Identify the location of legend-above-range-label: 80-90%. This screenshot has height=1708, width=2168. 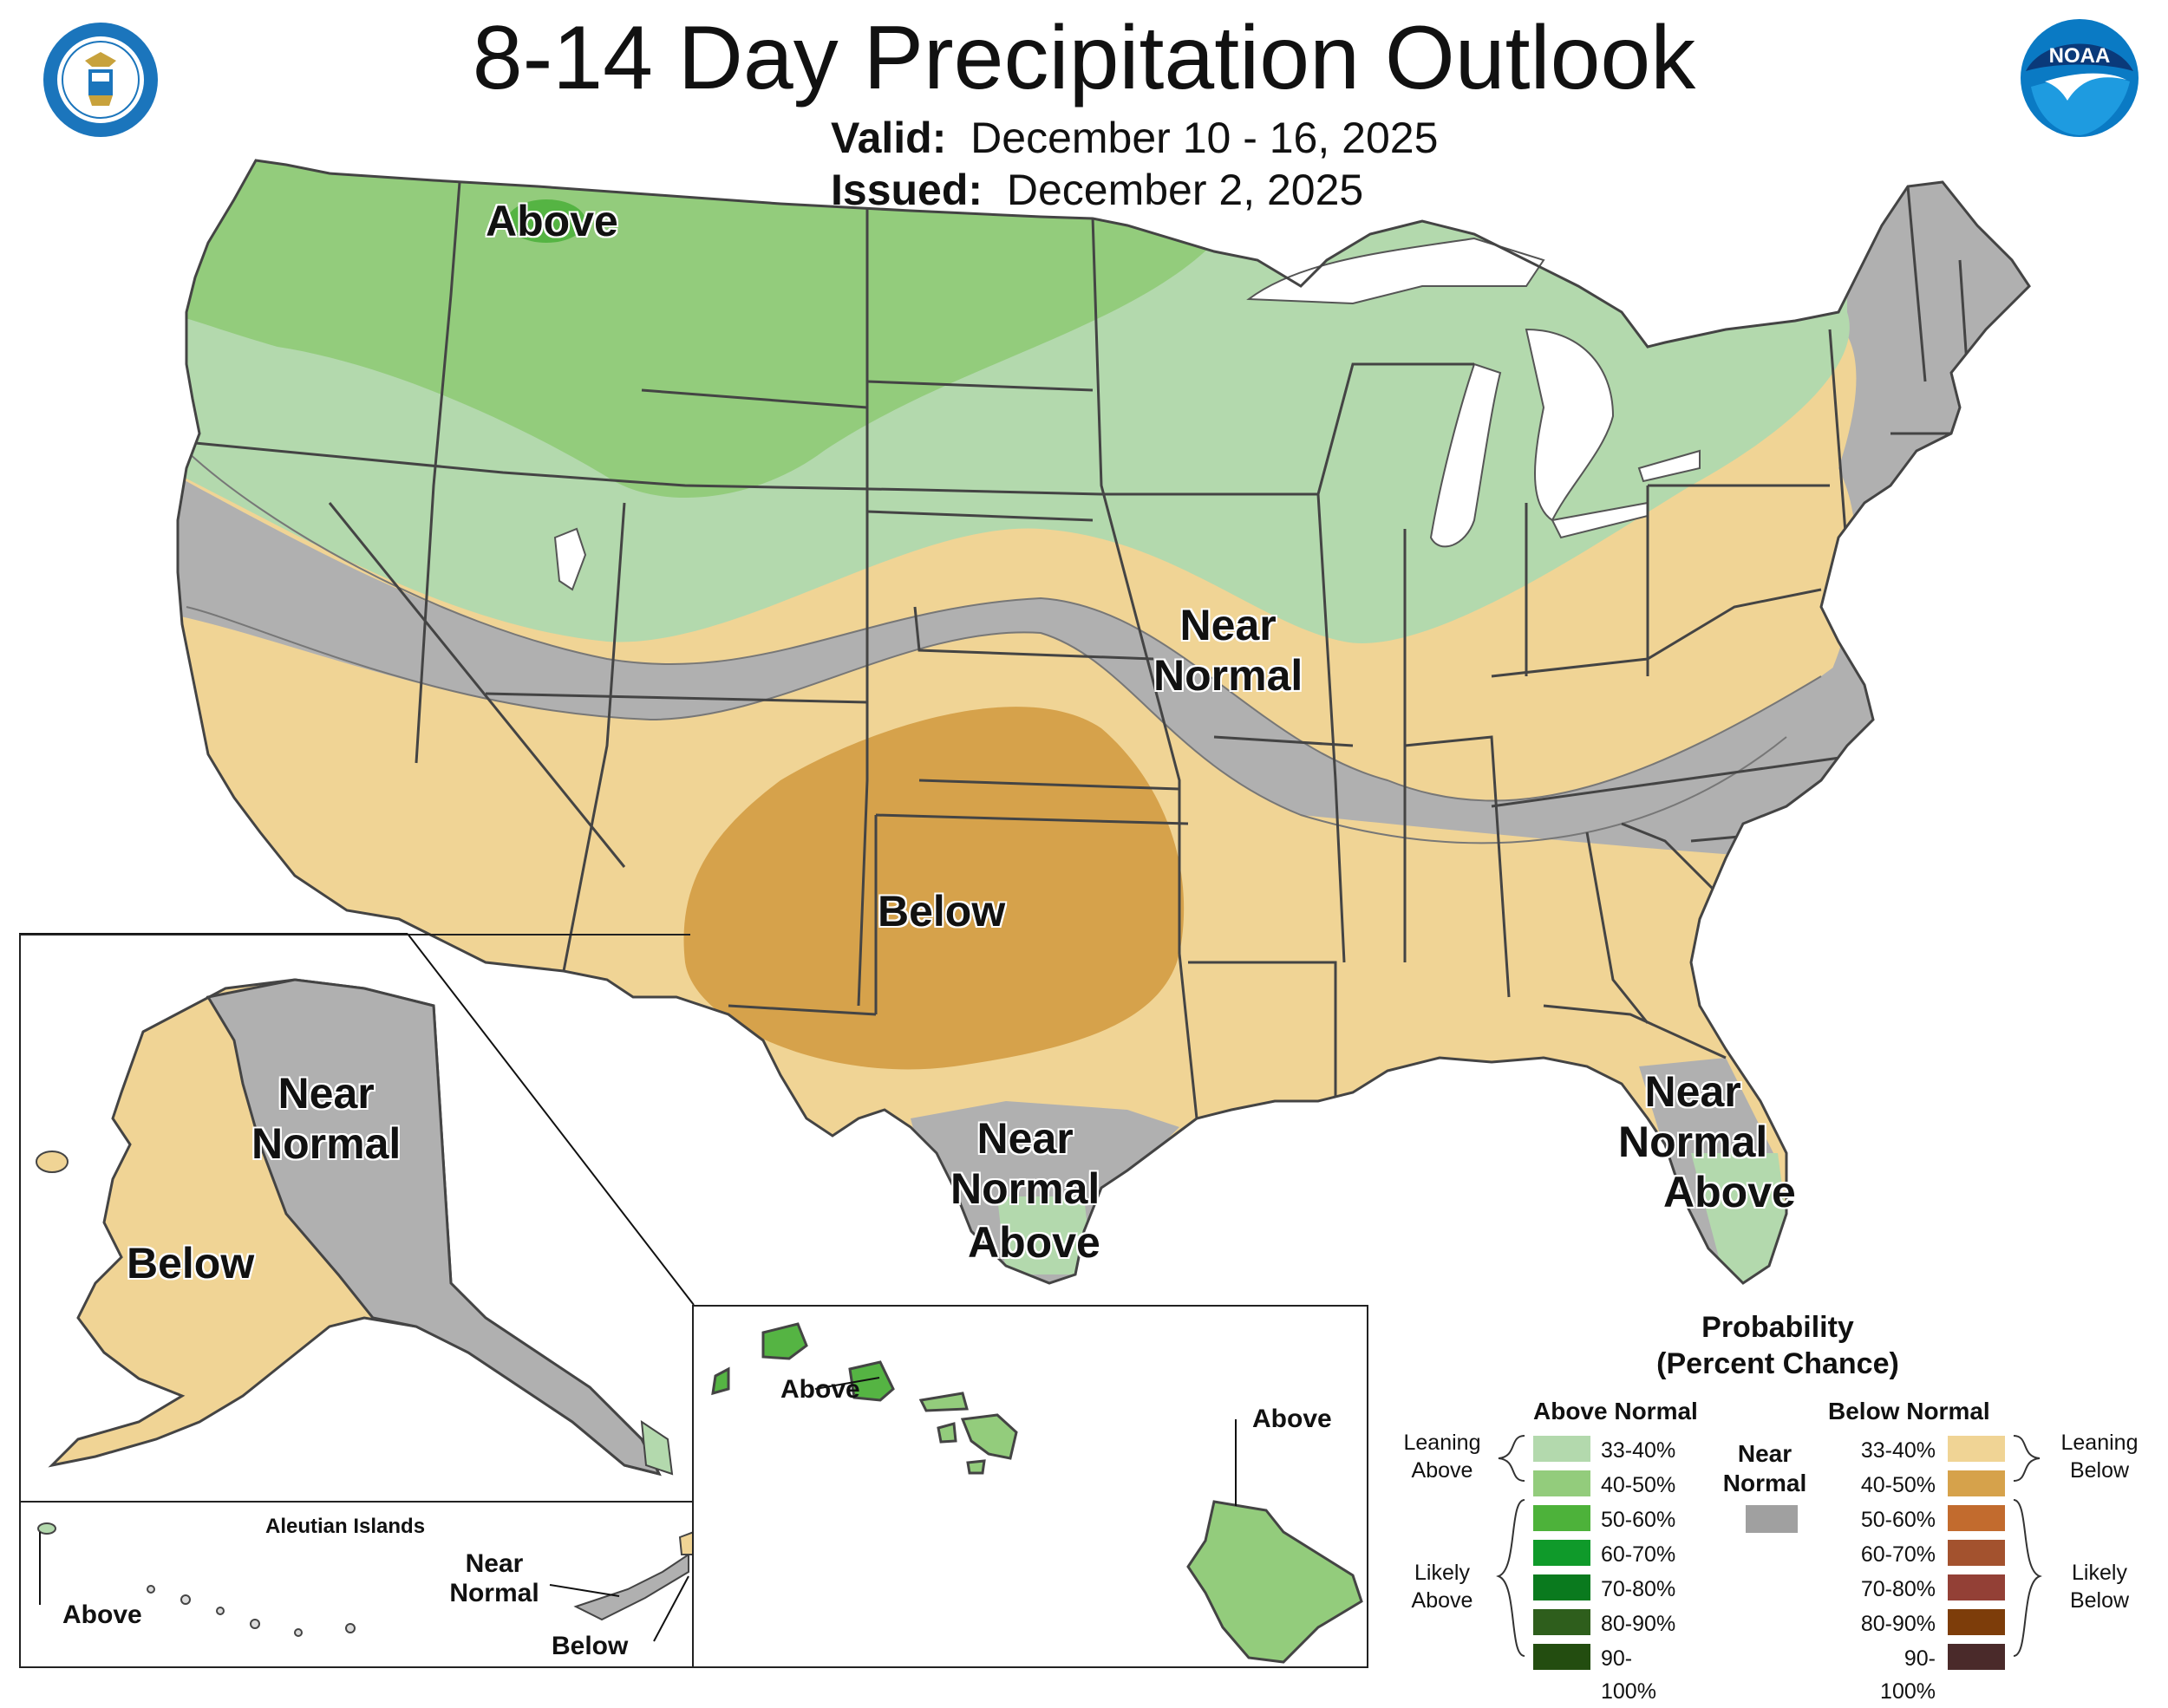
(1638, 1624).